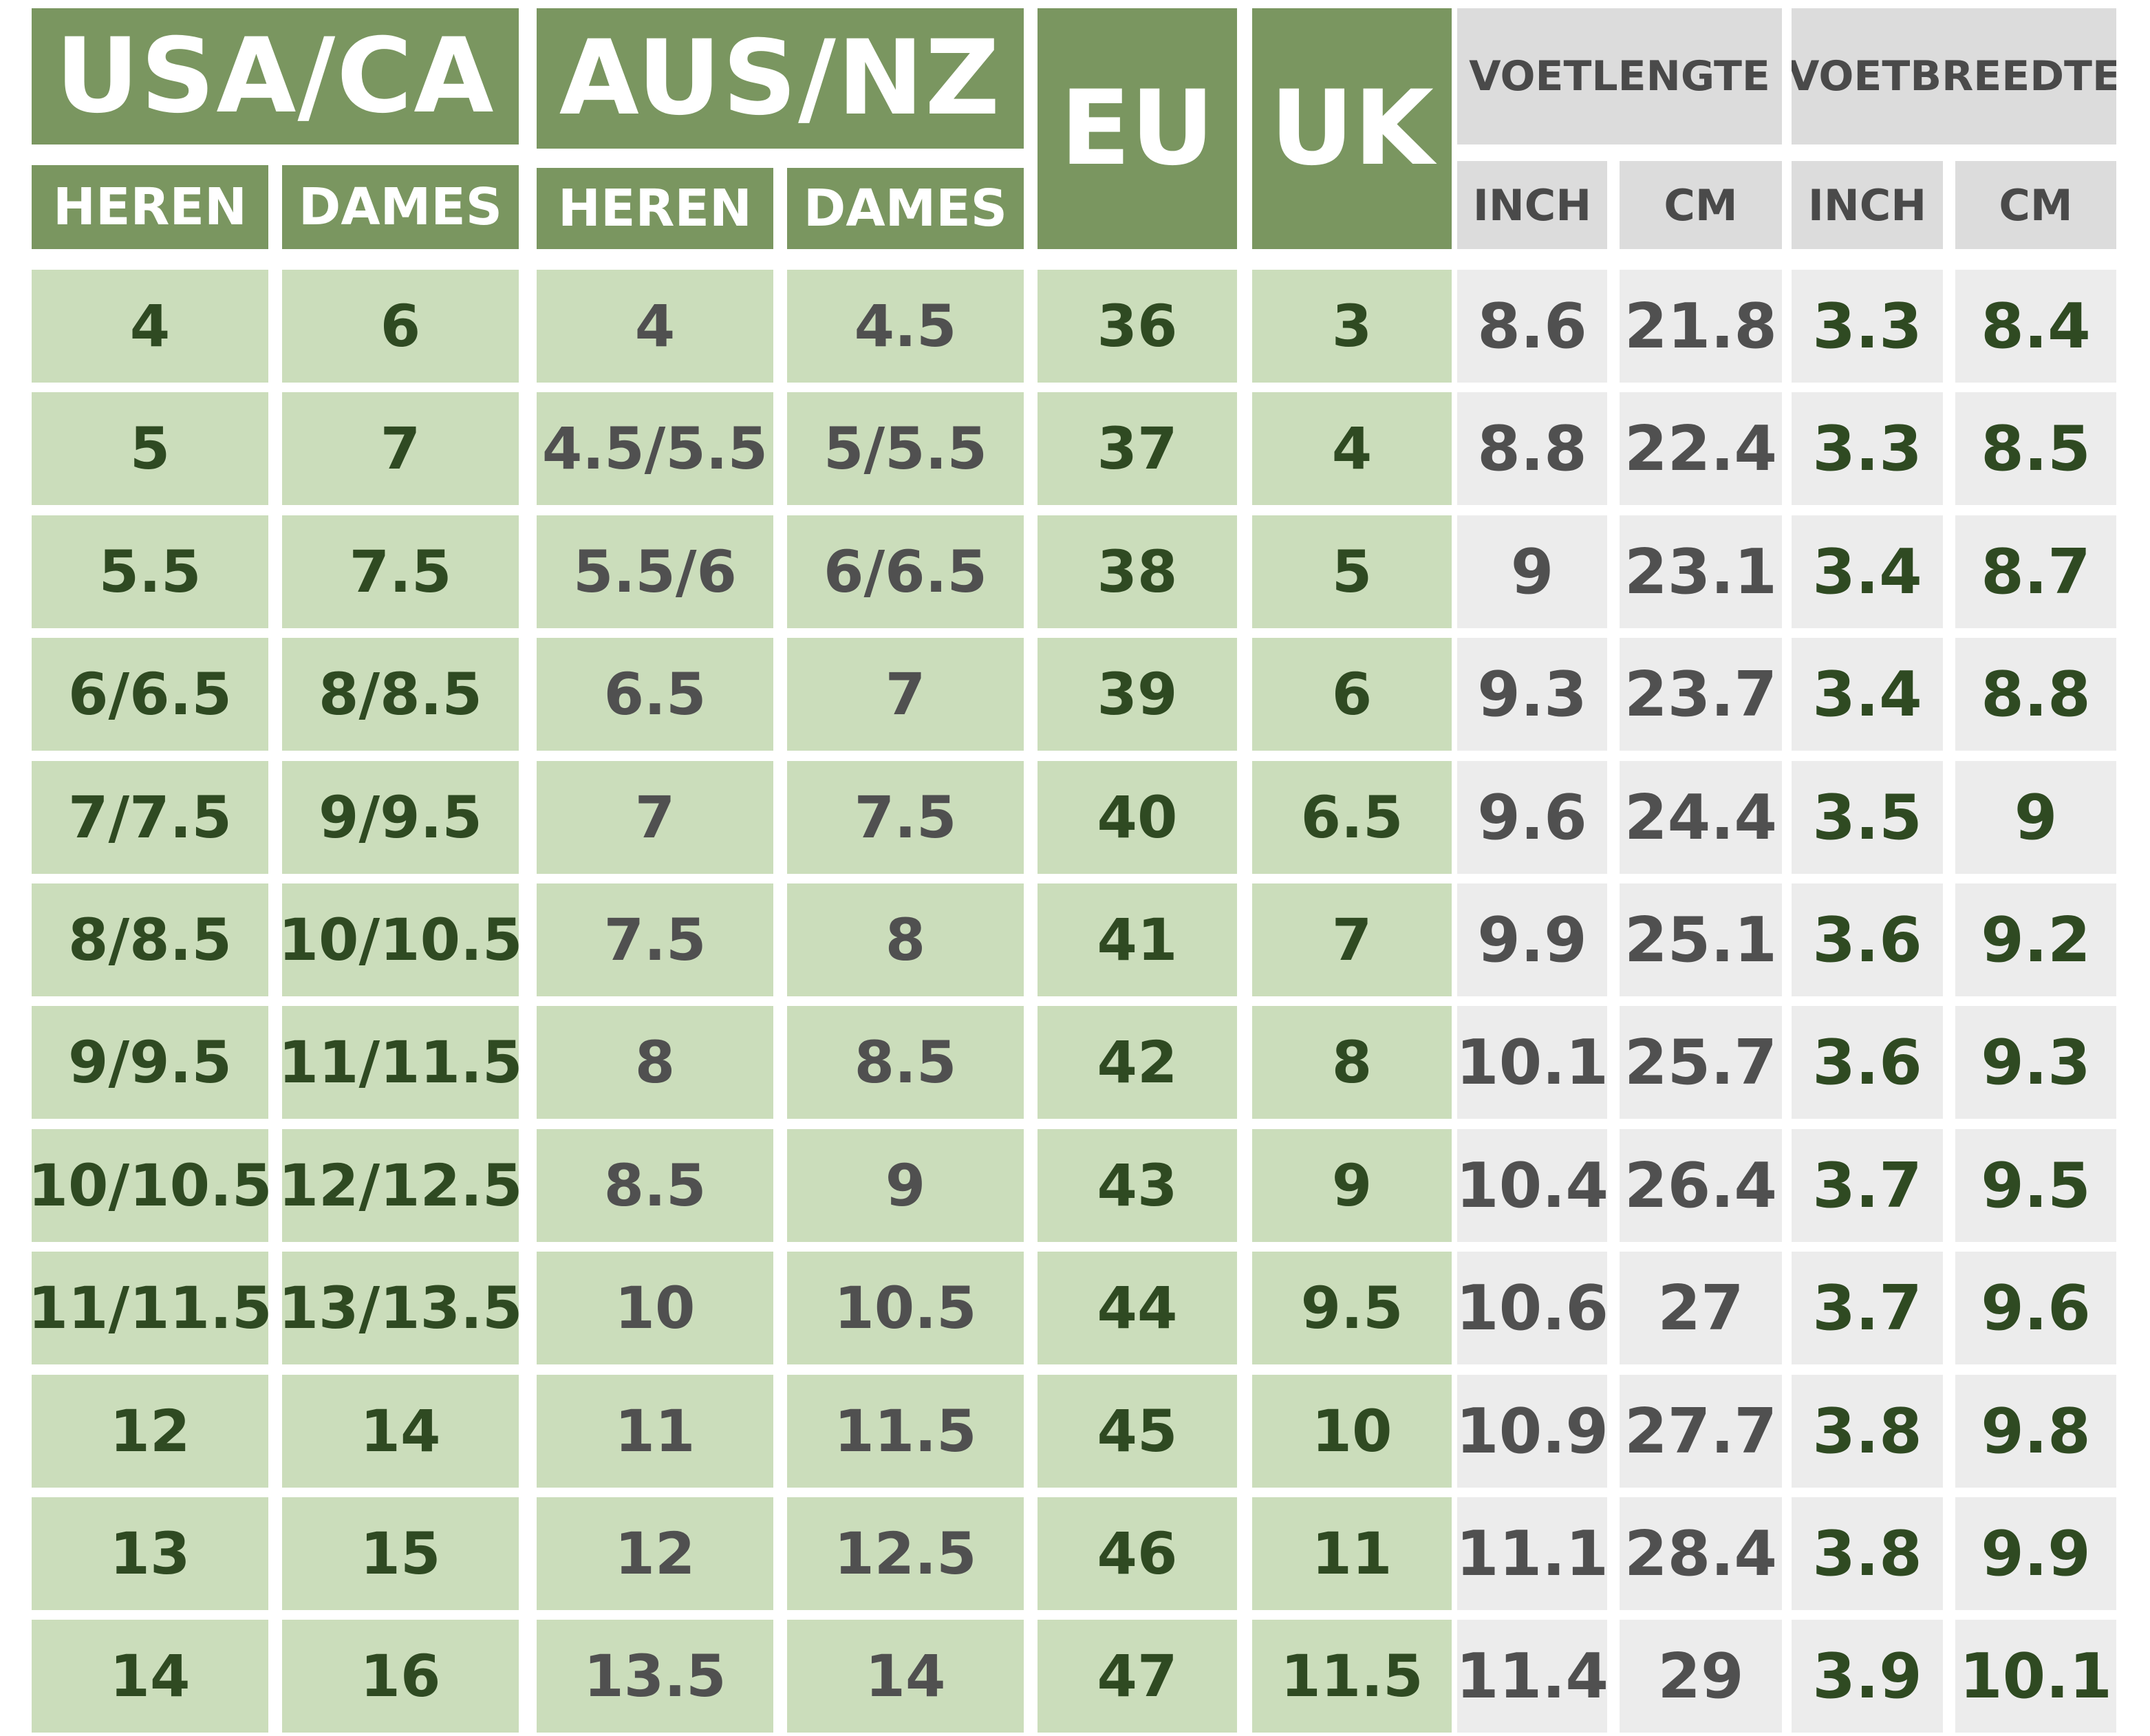 The width and height of the screenshot is (2150, 1736). I want to click on cell-aus-dames: 6/6.5, so click(905, 571).